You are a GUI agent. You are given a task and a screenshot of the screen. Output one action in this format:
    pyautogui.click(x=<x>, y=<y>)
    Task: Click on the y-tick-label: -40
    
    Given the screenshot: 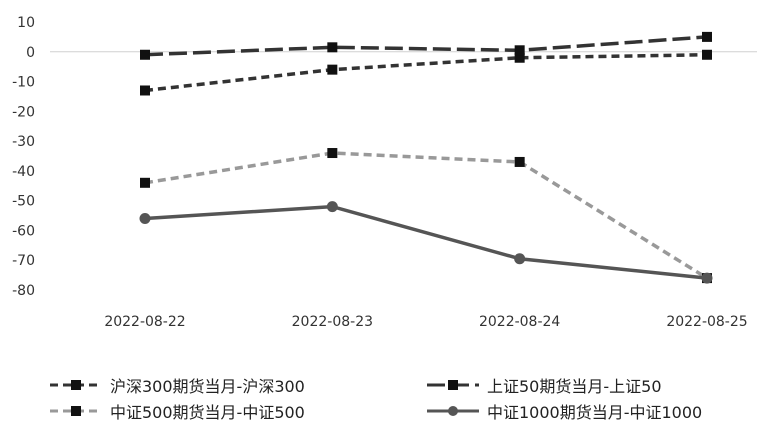 What is the action you would take?
    pyautogui.click(x=23, y=172)
    